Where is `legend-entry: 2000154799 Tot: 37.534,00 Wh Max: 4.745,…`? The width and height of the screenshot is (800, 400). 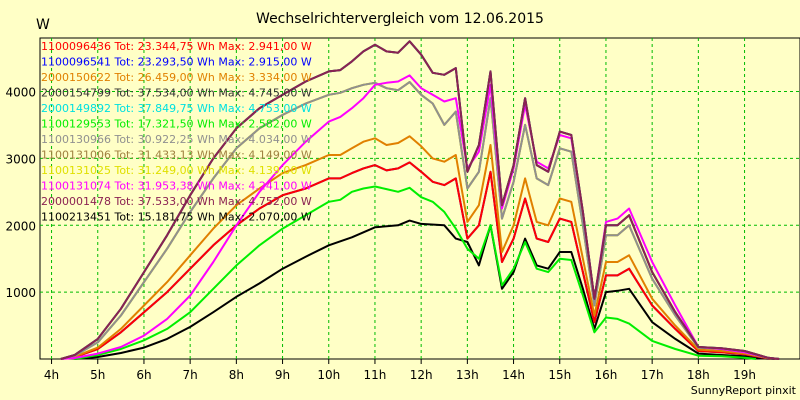
legend-entry: 2000154799 Tot: 37.534,00 Wh Max: 4.745,… is located at coordinates (176, 93).